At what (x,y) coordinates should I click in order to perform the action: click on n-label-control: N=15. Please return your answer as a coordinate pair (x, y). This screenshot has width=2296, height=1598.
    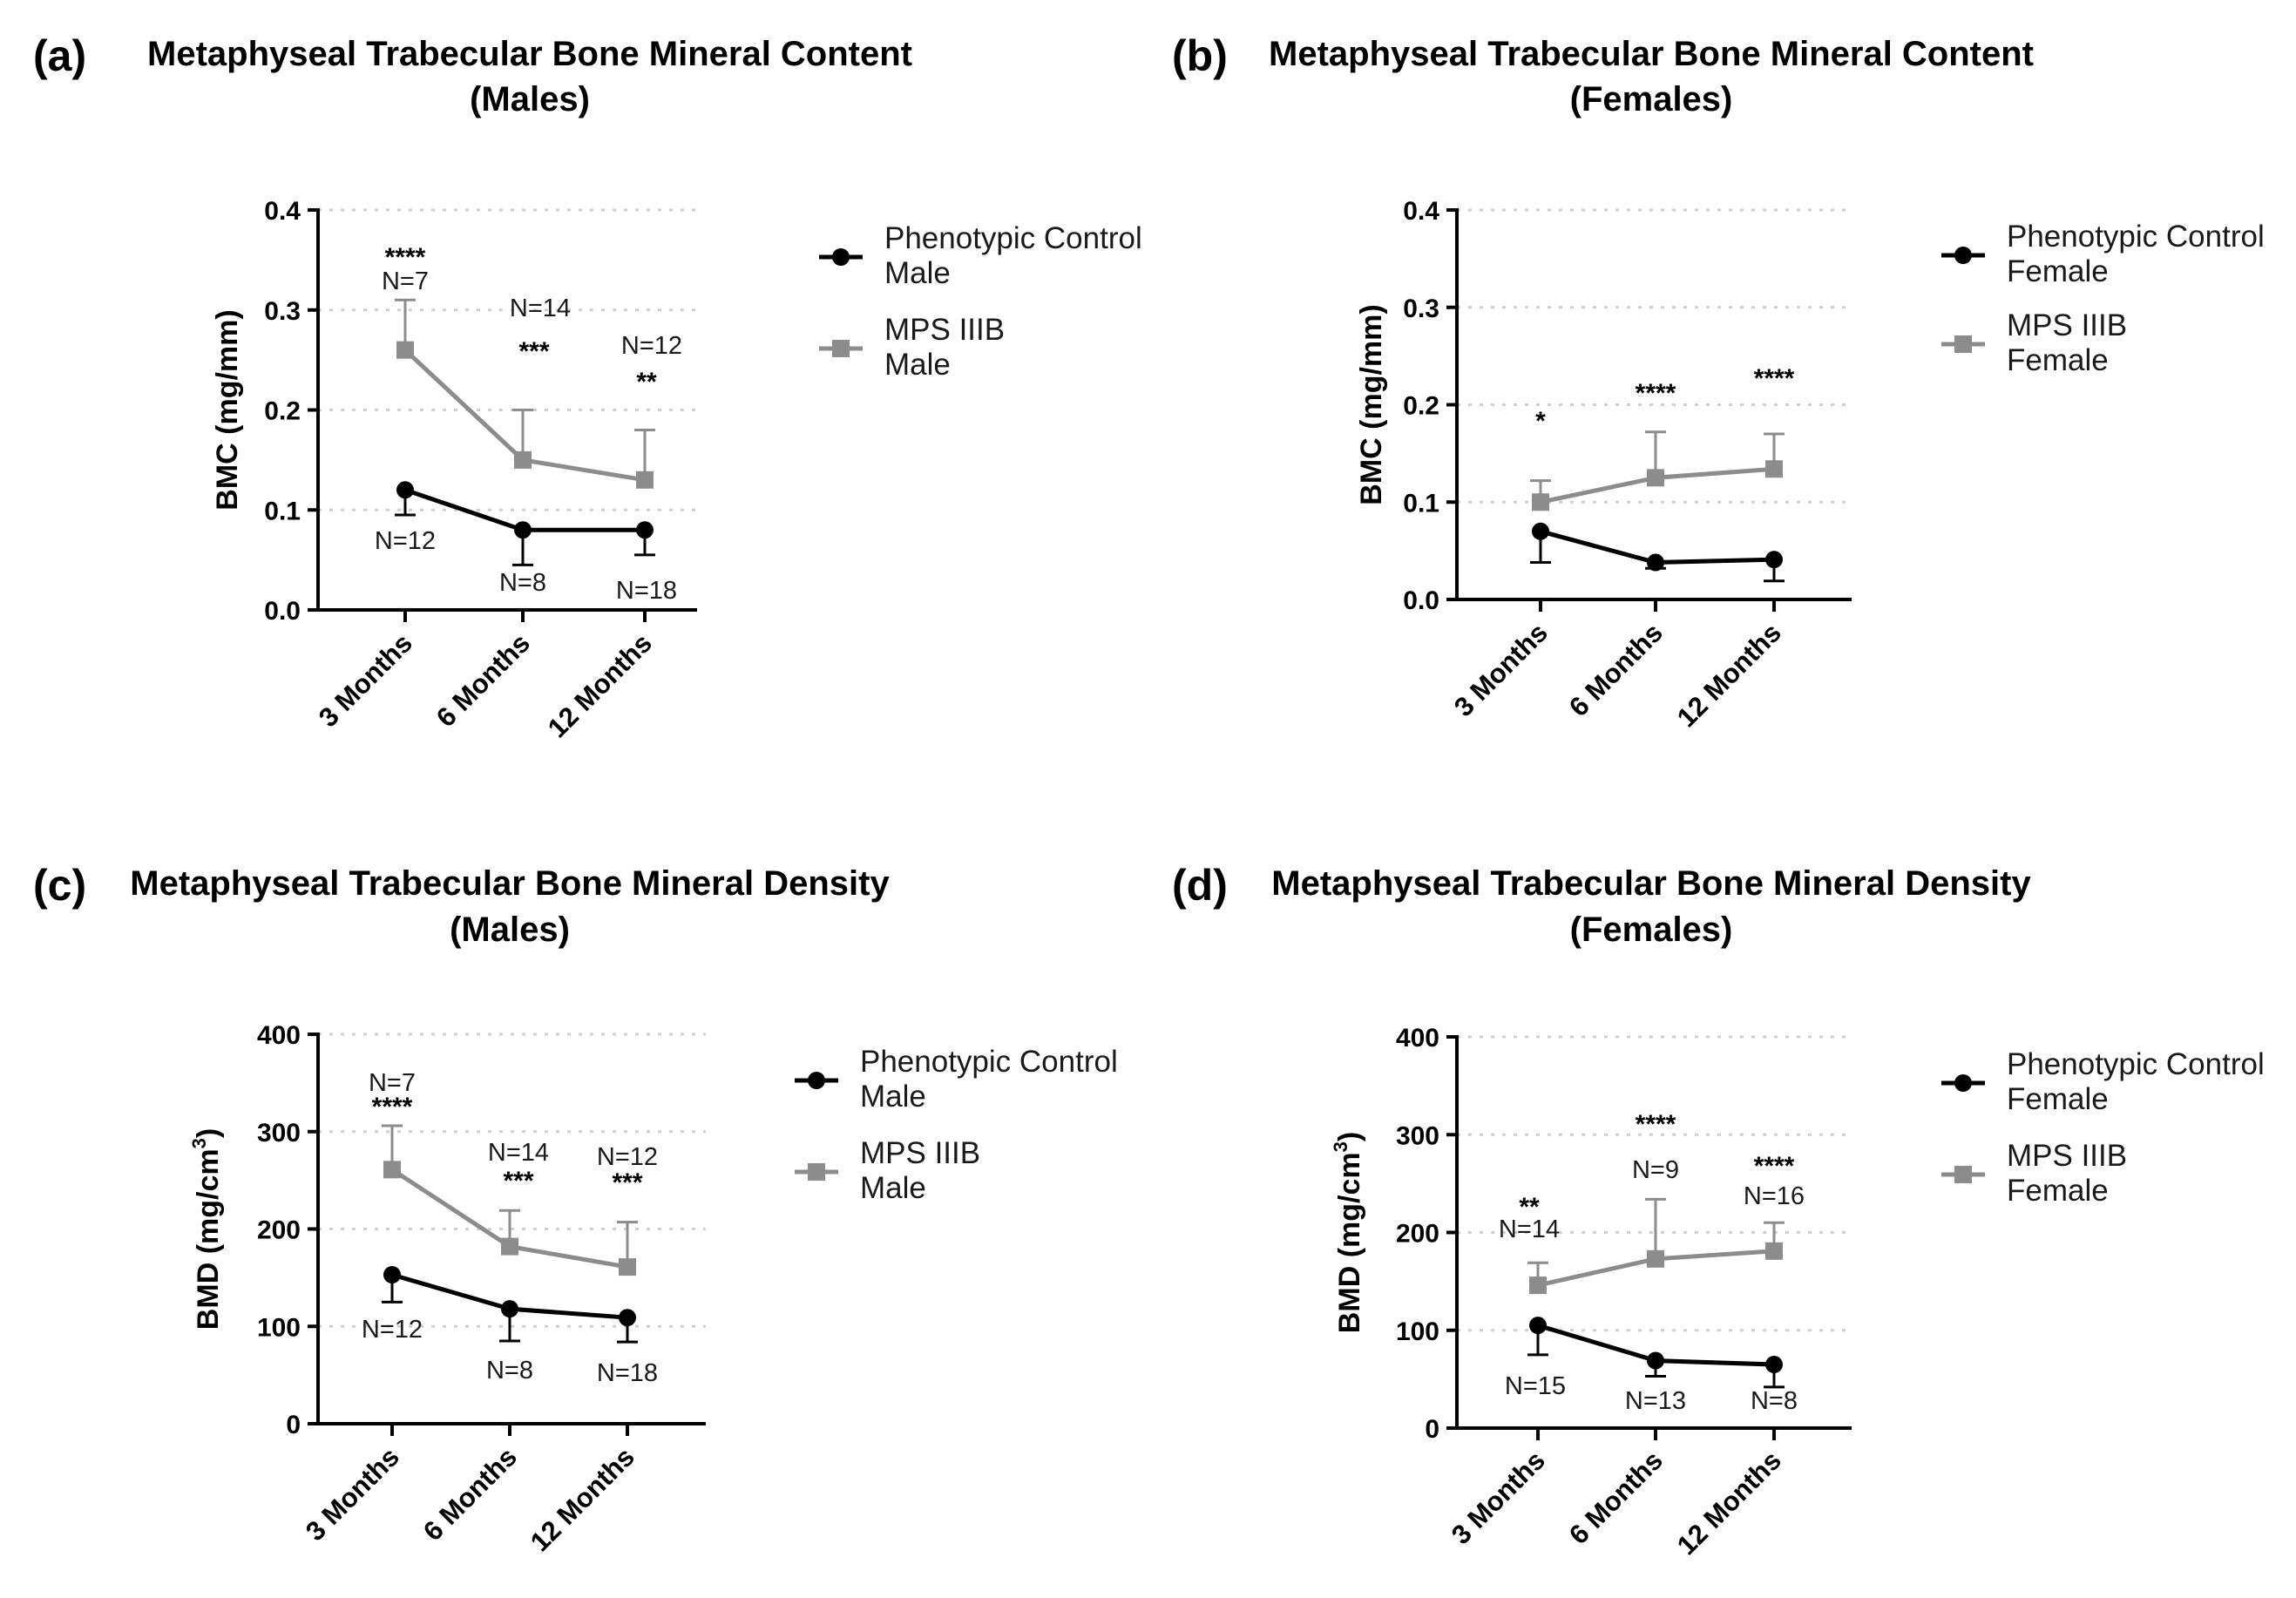
    Looking at the image, I should click on (1535, 1386).